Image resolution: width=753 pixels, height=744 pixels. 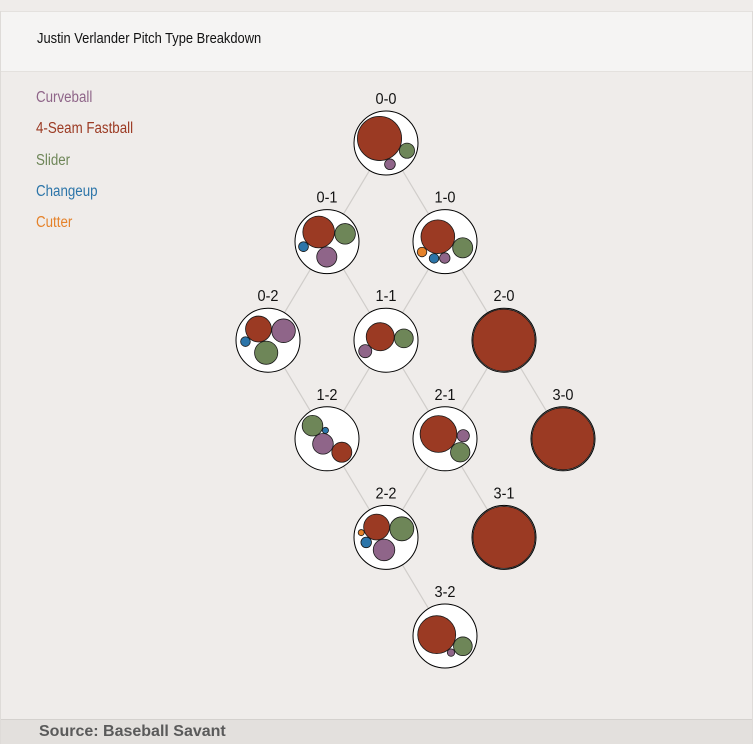 I want to click on bubble-0-1-changeup, so click(x=303, y=246).